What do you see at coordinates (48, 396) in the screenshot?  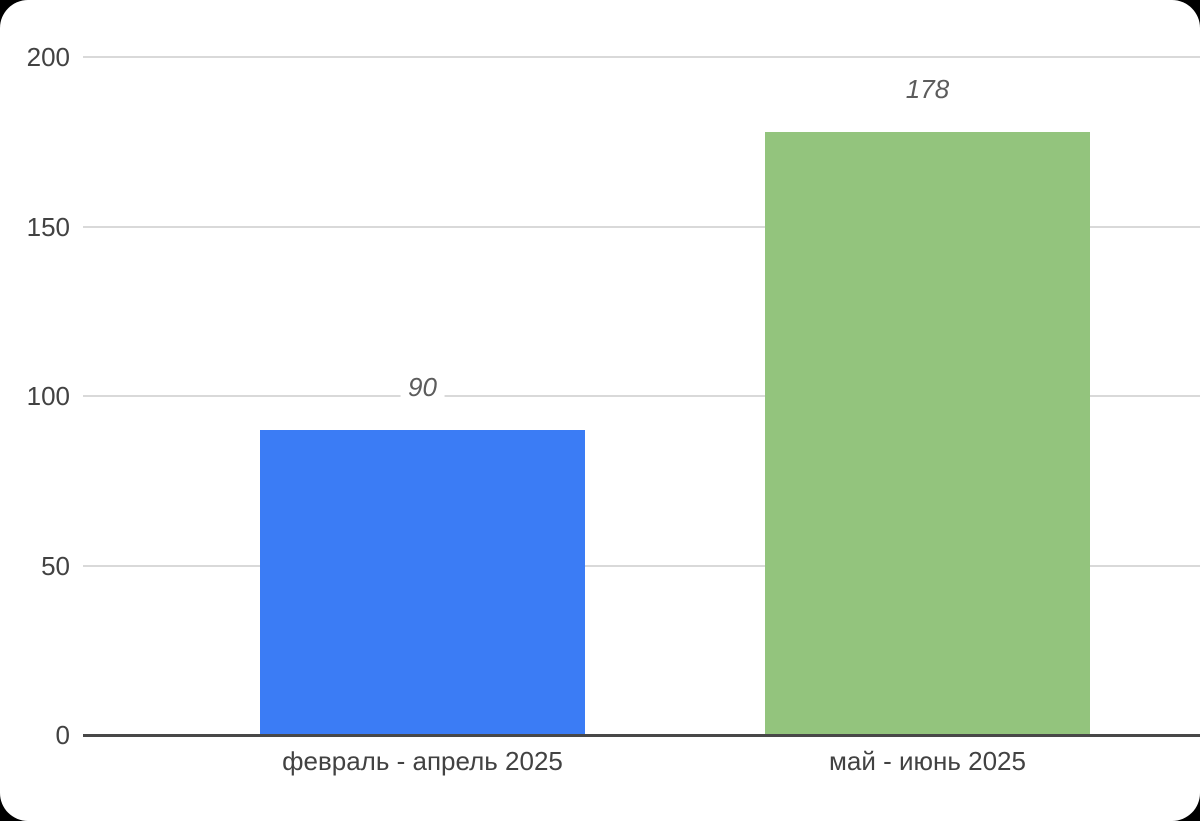 I see `y-tick-label-100: 100` at bounding box center [48, 396].